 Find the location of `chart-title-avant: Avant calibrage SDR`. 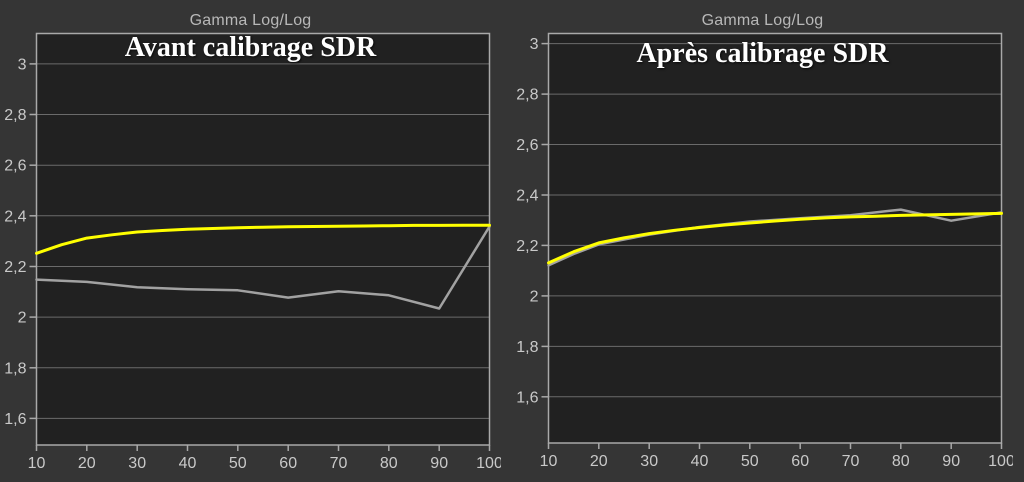

chart-title-avant: Avant calibrage SDR is located at coordinates (250, 47).